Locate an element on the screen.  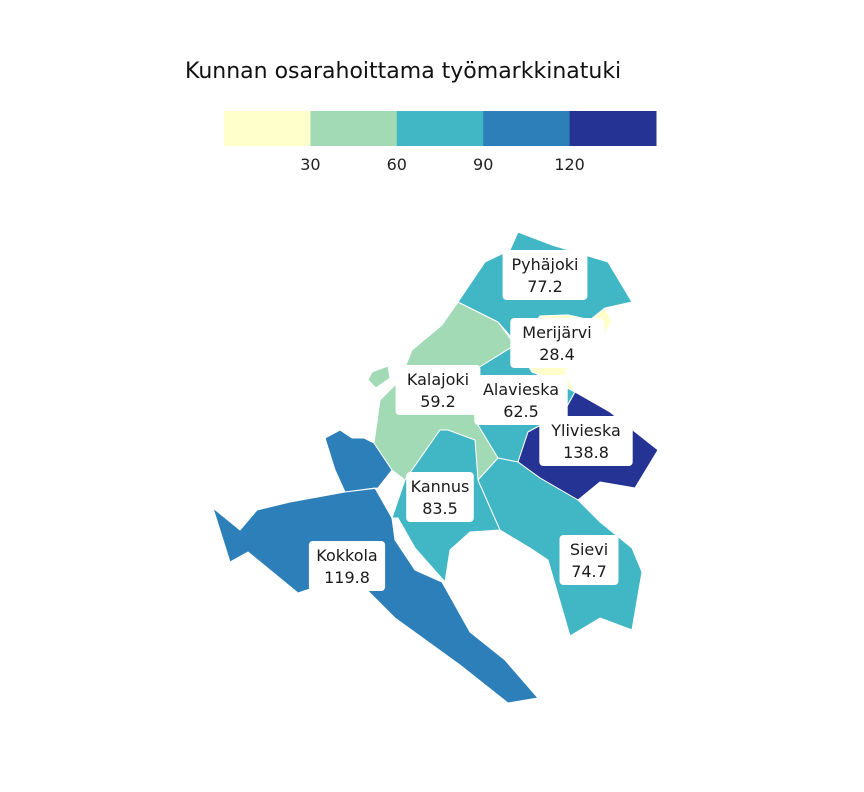
region-label-pyhajoki: Pyhäjoki 77.2 is located at coordinates (545, 275).